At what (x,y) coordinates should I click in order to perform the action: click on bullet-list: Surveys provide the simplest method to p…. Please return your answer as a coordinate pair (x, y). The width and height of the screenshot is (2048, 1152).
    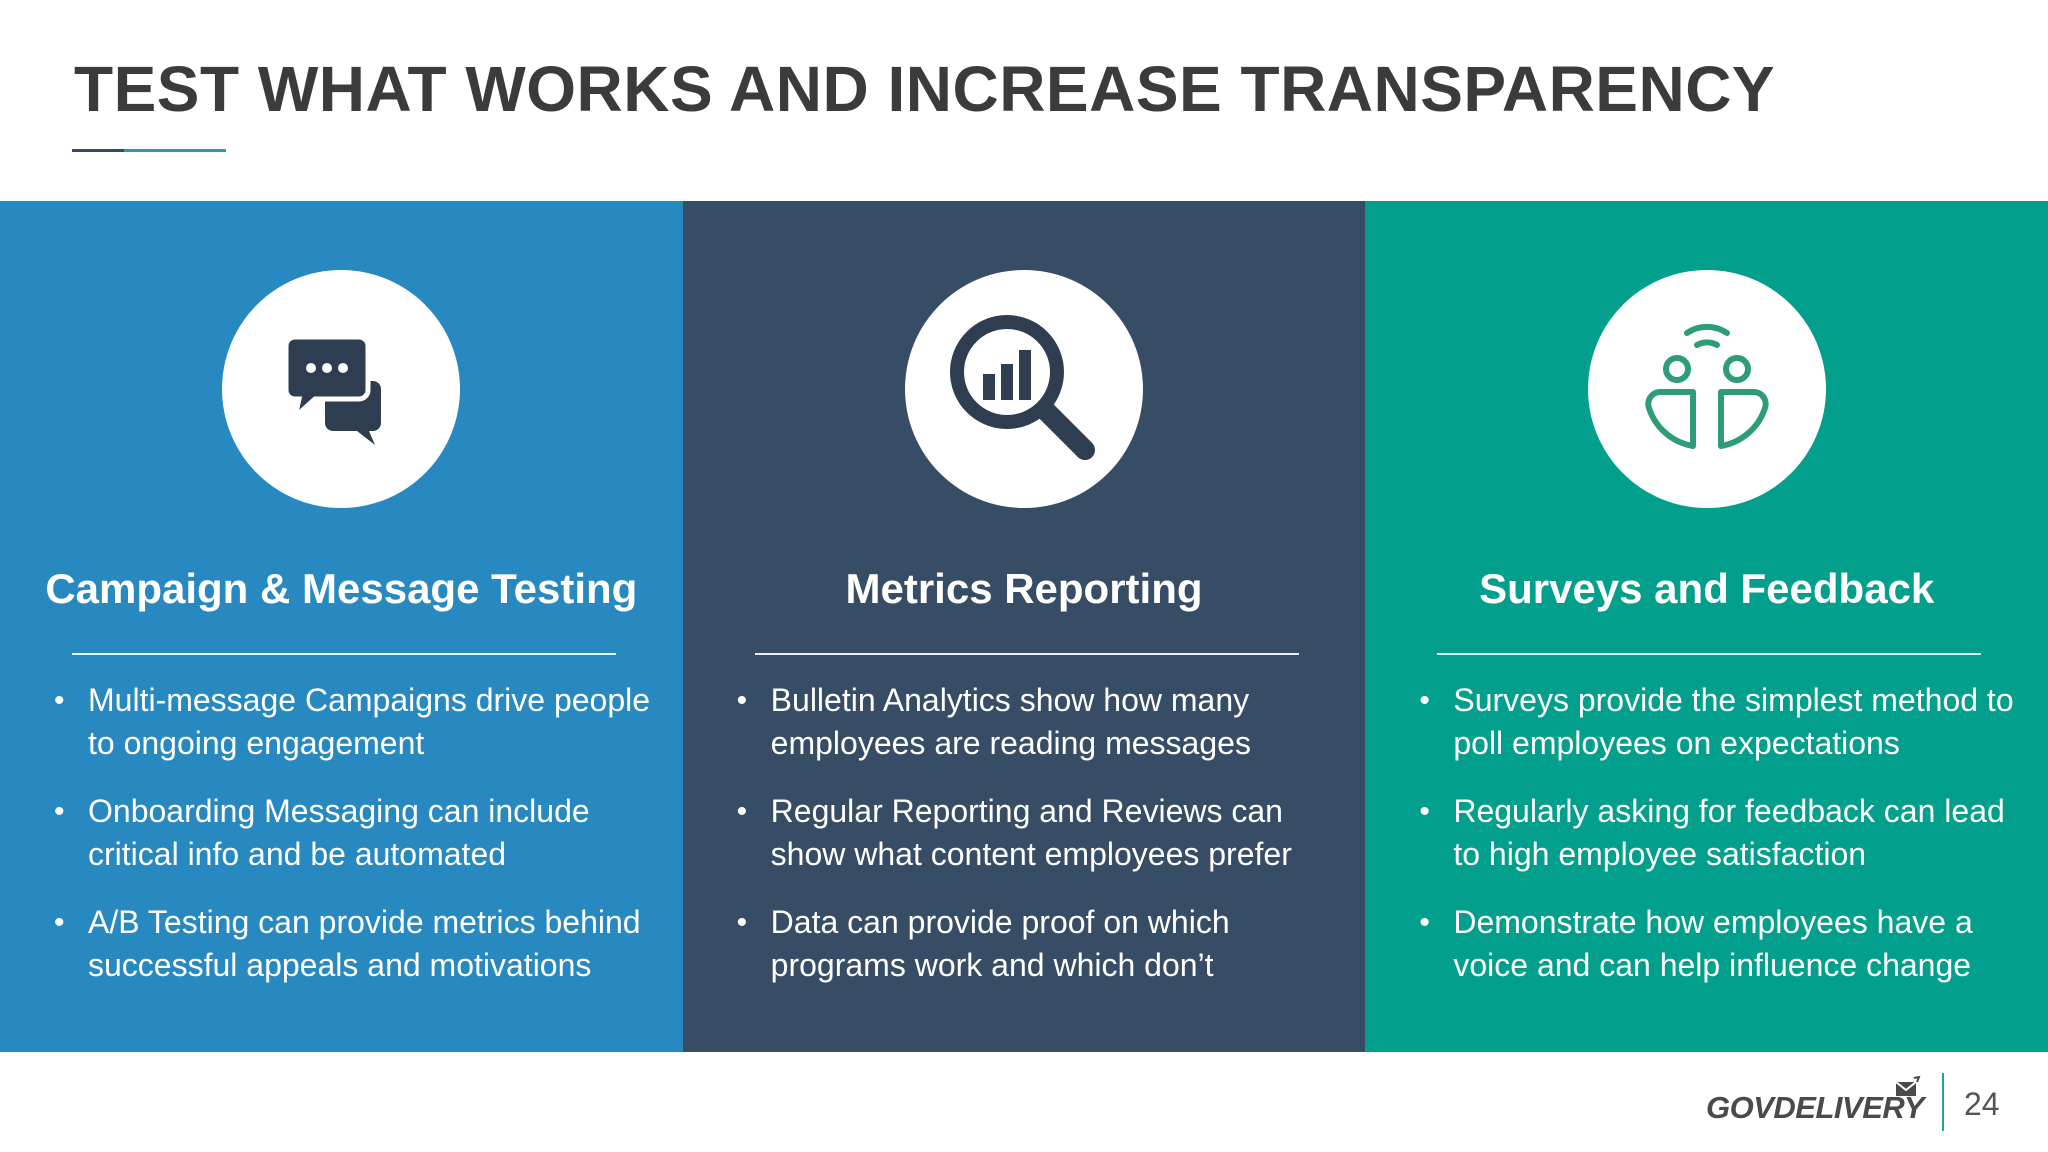
    Looking at the image, I should click on (1719, 845).